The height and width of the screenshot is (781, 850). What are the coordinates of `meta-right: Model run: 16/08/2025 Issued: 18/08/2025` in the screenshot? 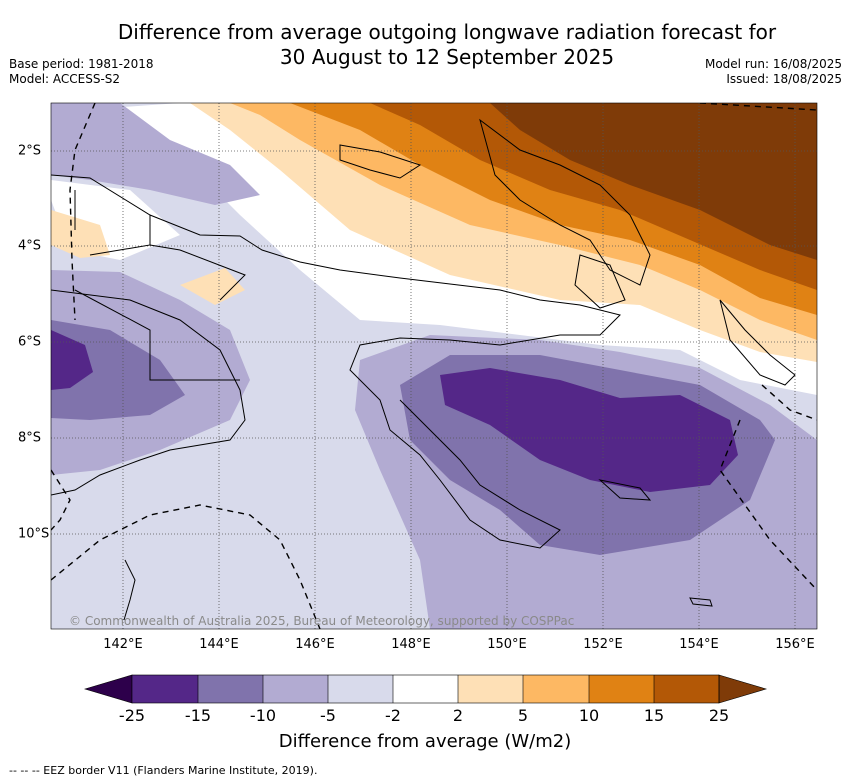 It's located at (773, 72).